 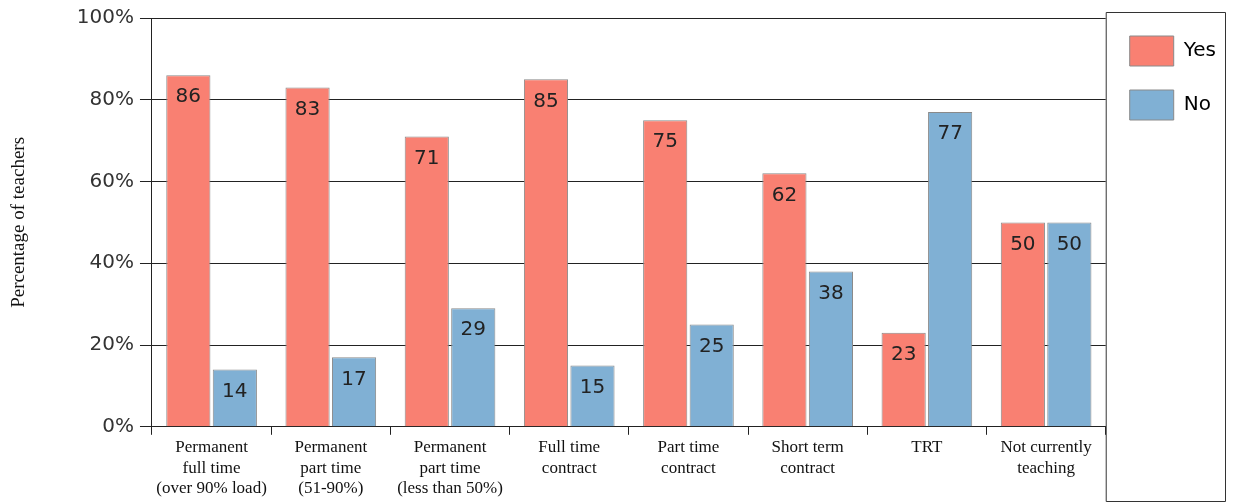 I want to click on data-label: 71, so click(x=427, y=156).